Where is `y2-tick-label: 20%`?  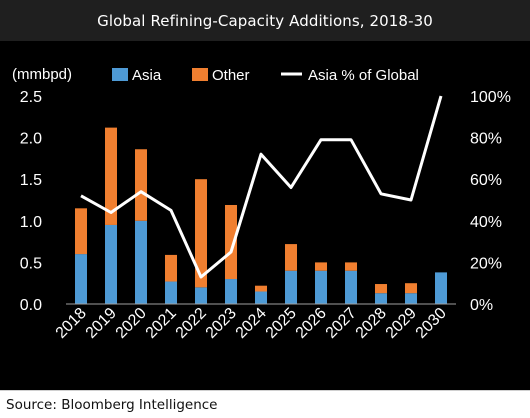 y2-tick-label: 20% is located at coordinates (486, 263).